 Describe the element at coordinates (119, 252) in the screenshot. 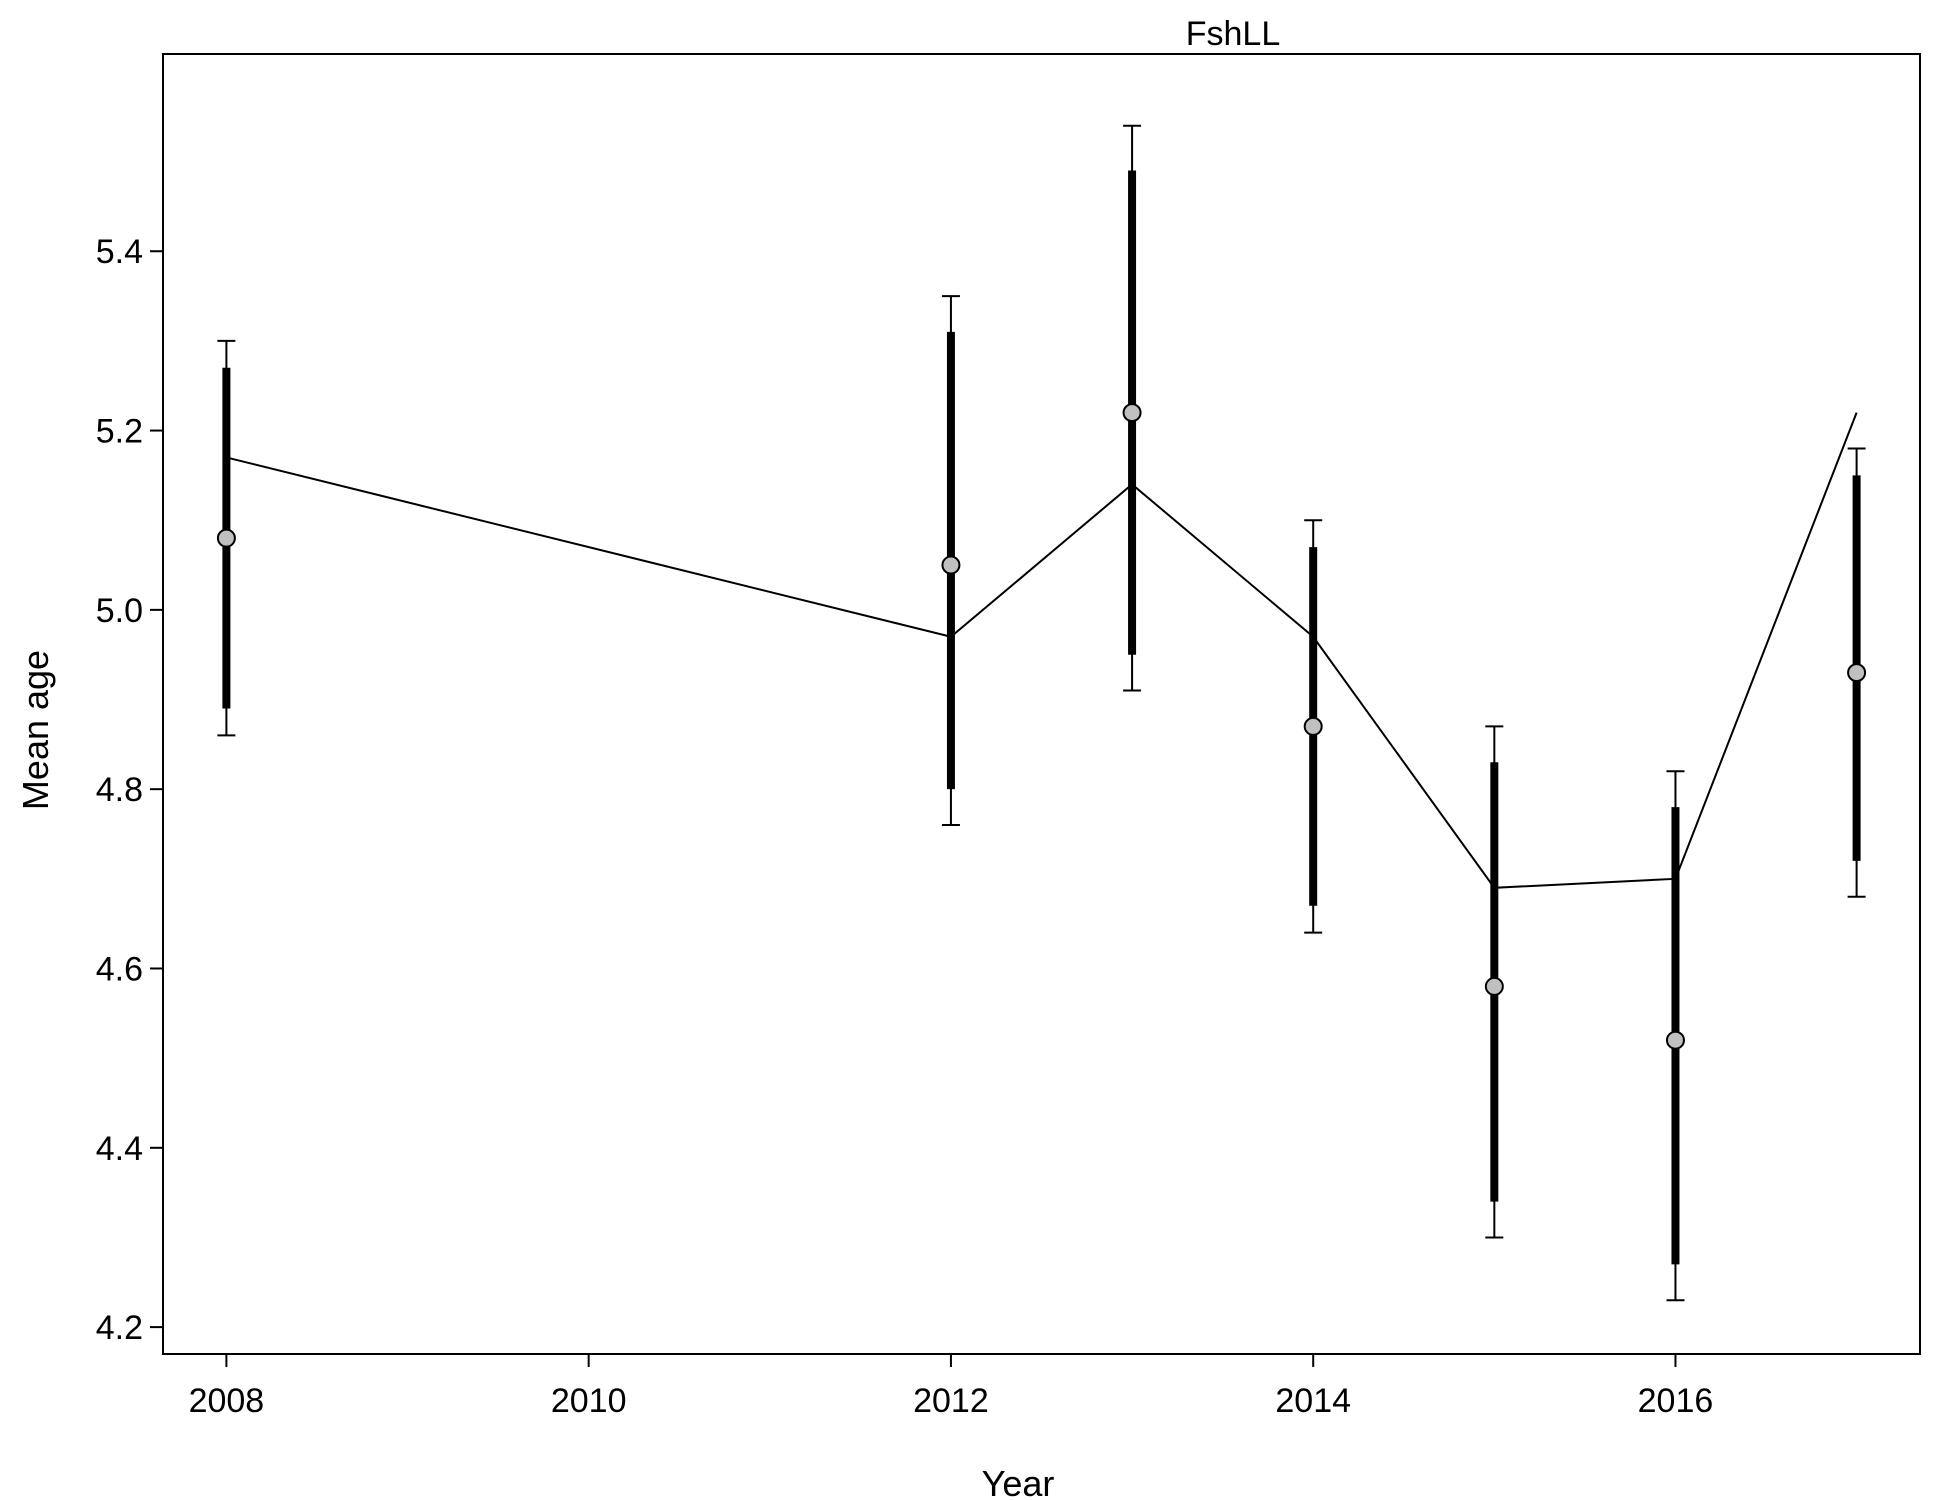

I see `y-tick-label: 5.4` at that location.